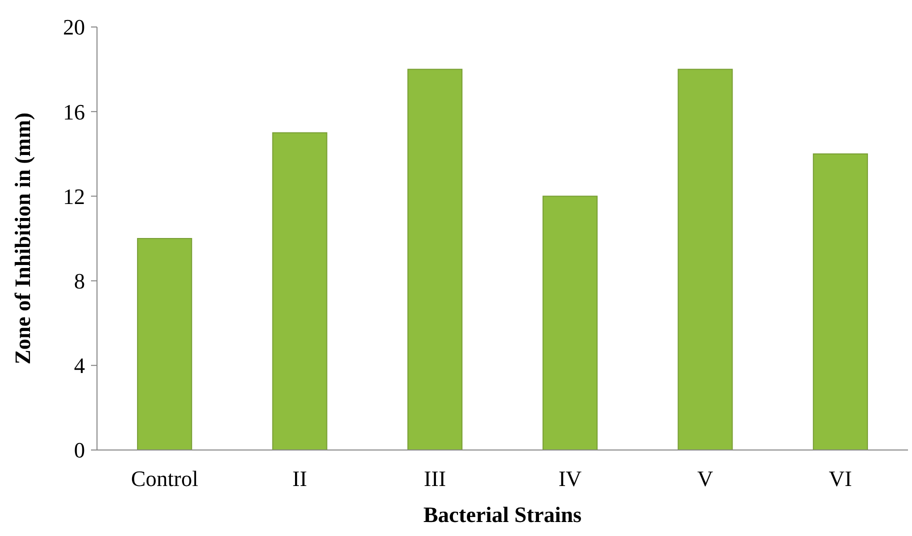 Image resolution: width=912 pixels, height=536 pixels. I want to click on x-tick-label: VI, so click(840, 478).